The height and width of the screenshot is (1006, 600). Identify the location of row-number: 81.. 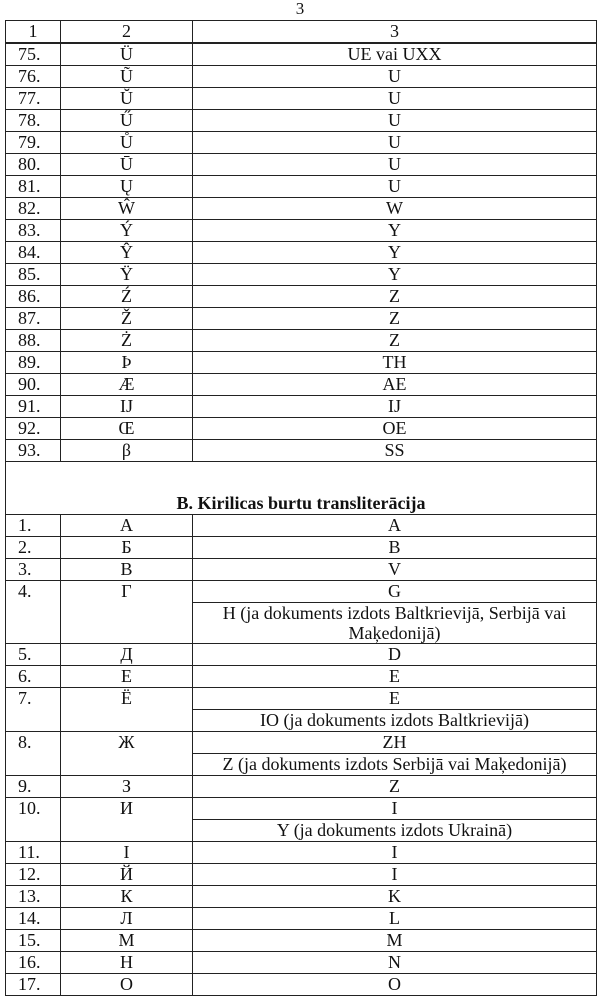
(33, 186).